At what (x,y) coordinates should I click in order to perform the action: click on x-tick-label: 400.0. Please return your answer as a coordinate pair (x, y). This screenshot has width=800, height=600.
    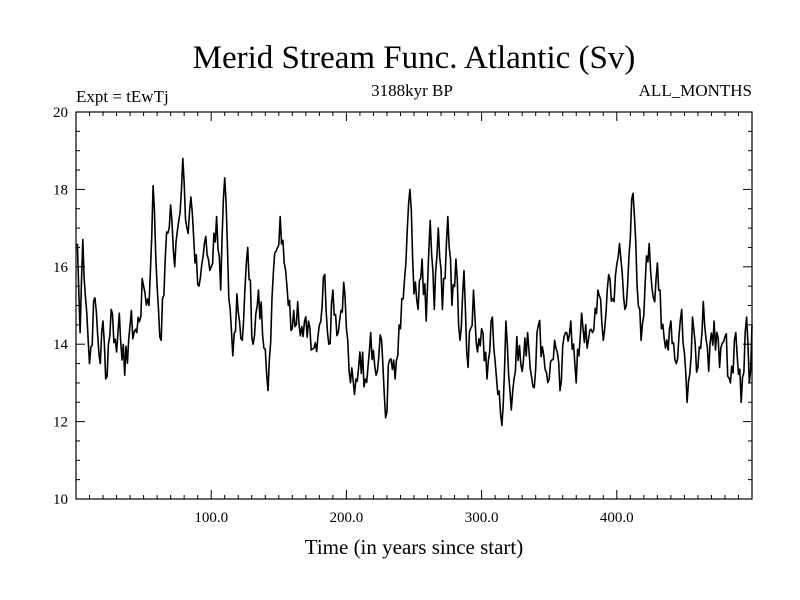
    Looking at the image, I should click on (617, 518).